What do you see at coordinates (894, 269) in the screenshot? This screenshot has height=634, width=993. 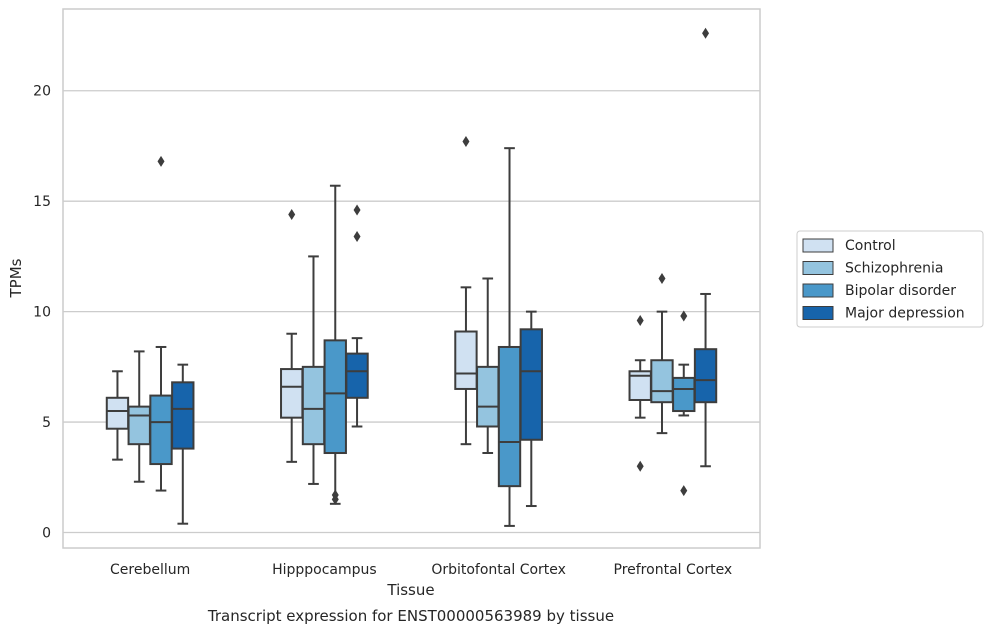 I see `legend-label: Schizophrenia` at bounding box center [894, 269].